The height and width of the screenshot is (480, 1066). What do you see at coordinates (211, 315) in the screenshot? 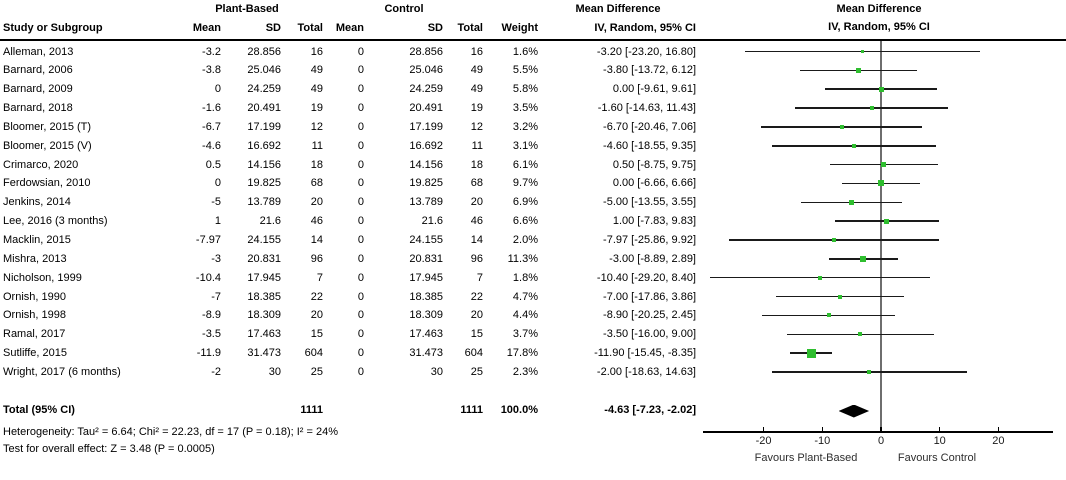
I see `mean-plant-cell: -8.9` at bounding box center [211, 315].